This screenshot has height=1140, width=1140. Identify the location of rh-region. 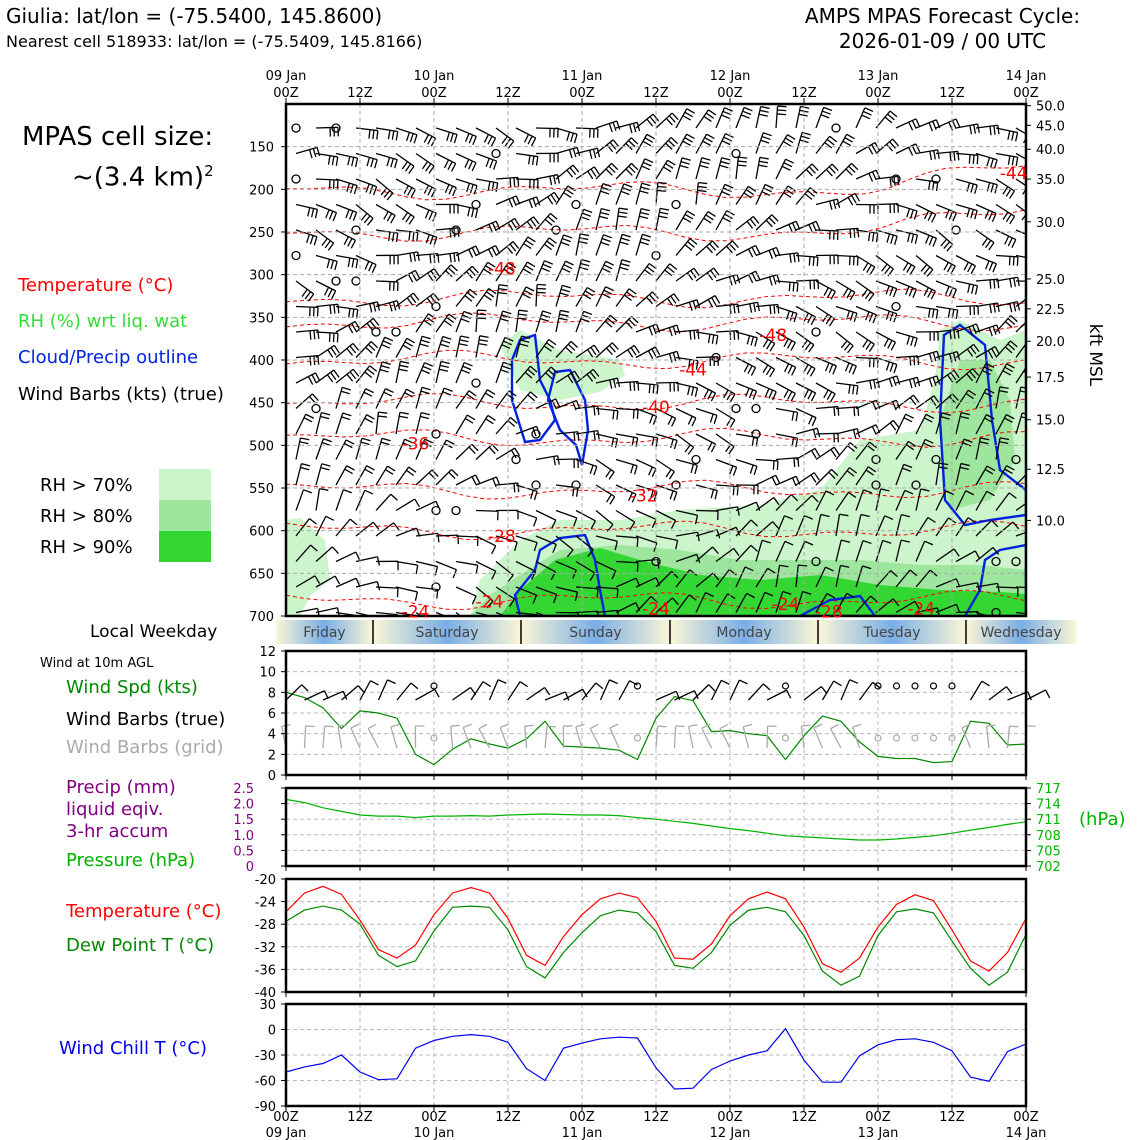
(763, 582).